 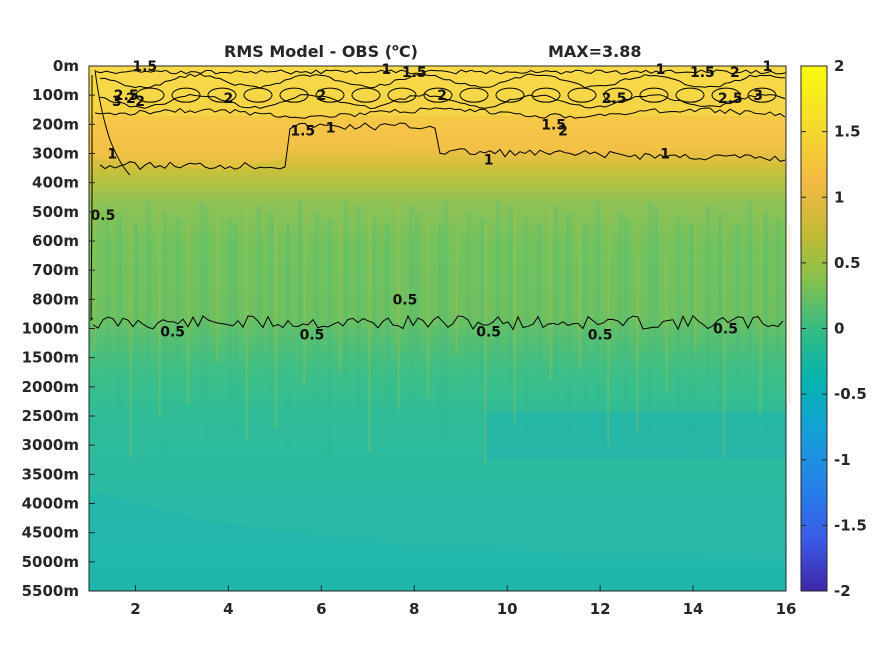 What do you see at coordinates (839, 197) in the screenshot?
I see `colorbar-tick-label: 1` at bounding box center [839, 197].